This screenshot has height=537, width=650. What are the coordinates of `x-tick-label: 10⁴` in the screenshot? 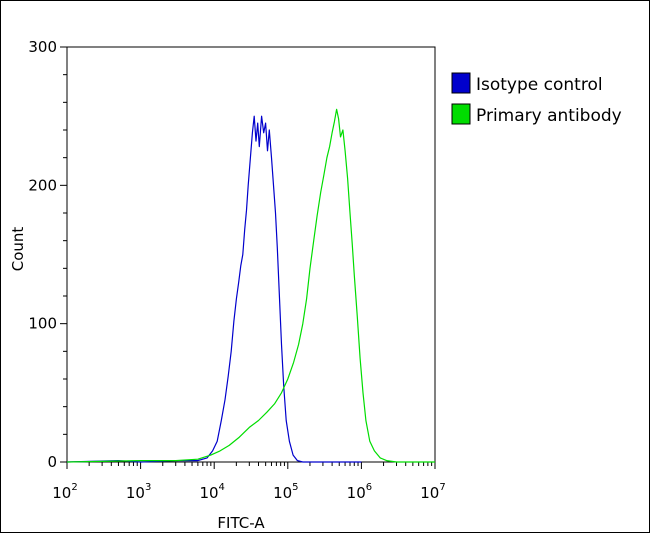 It's located at (211, 492).